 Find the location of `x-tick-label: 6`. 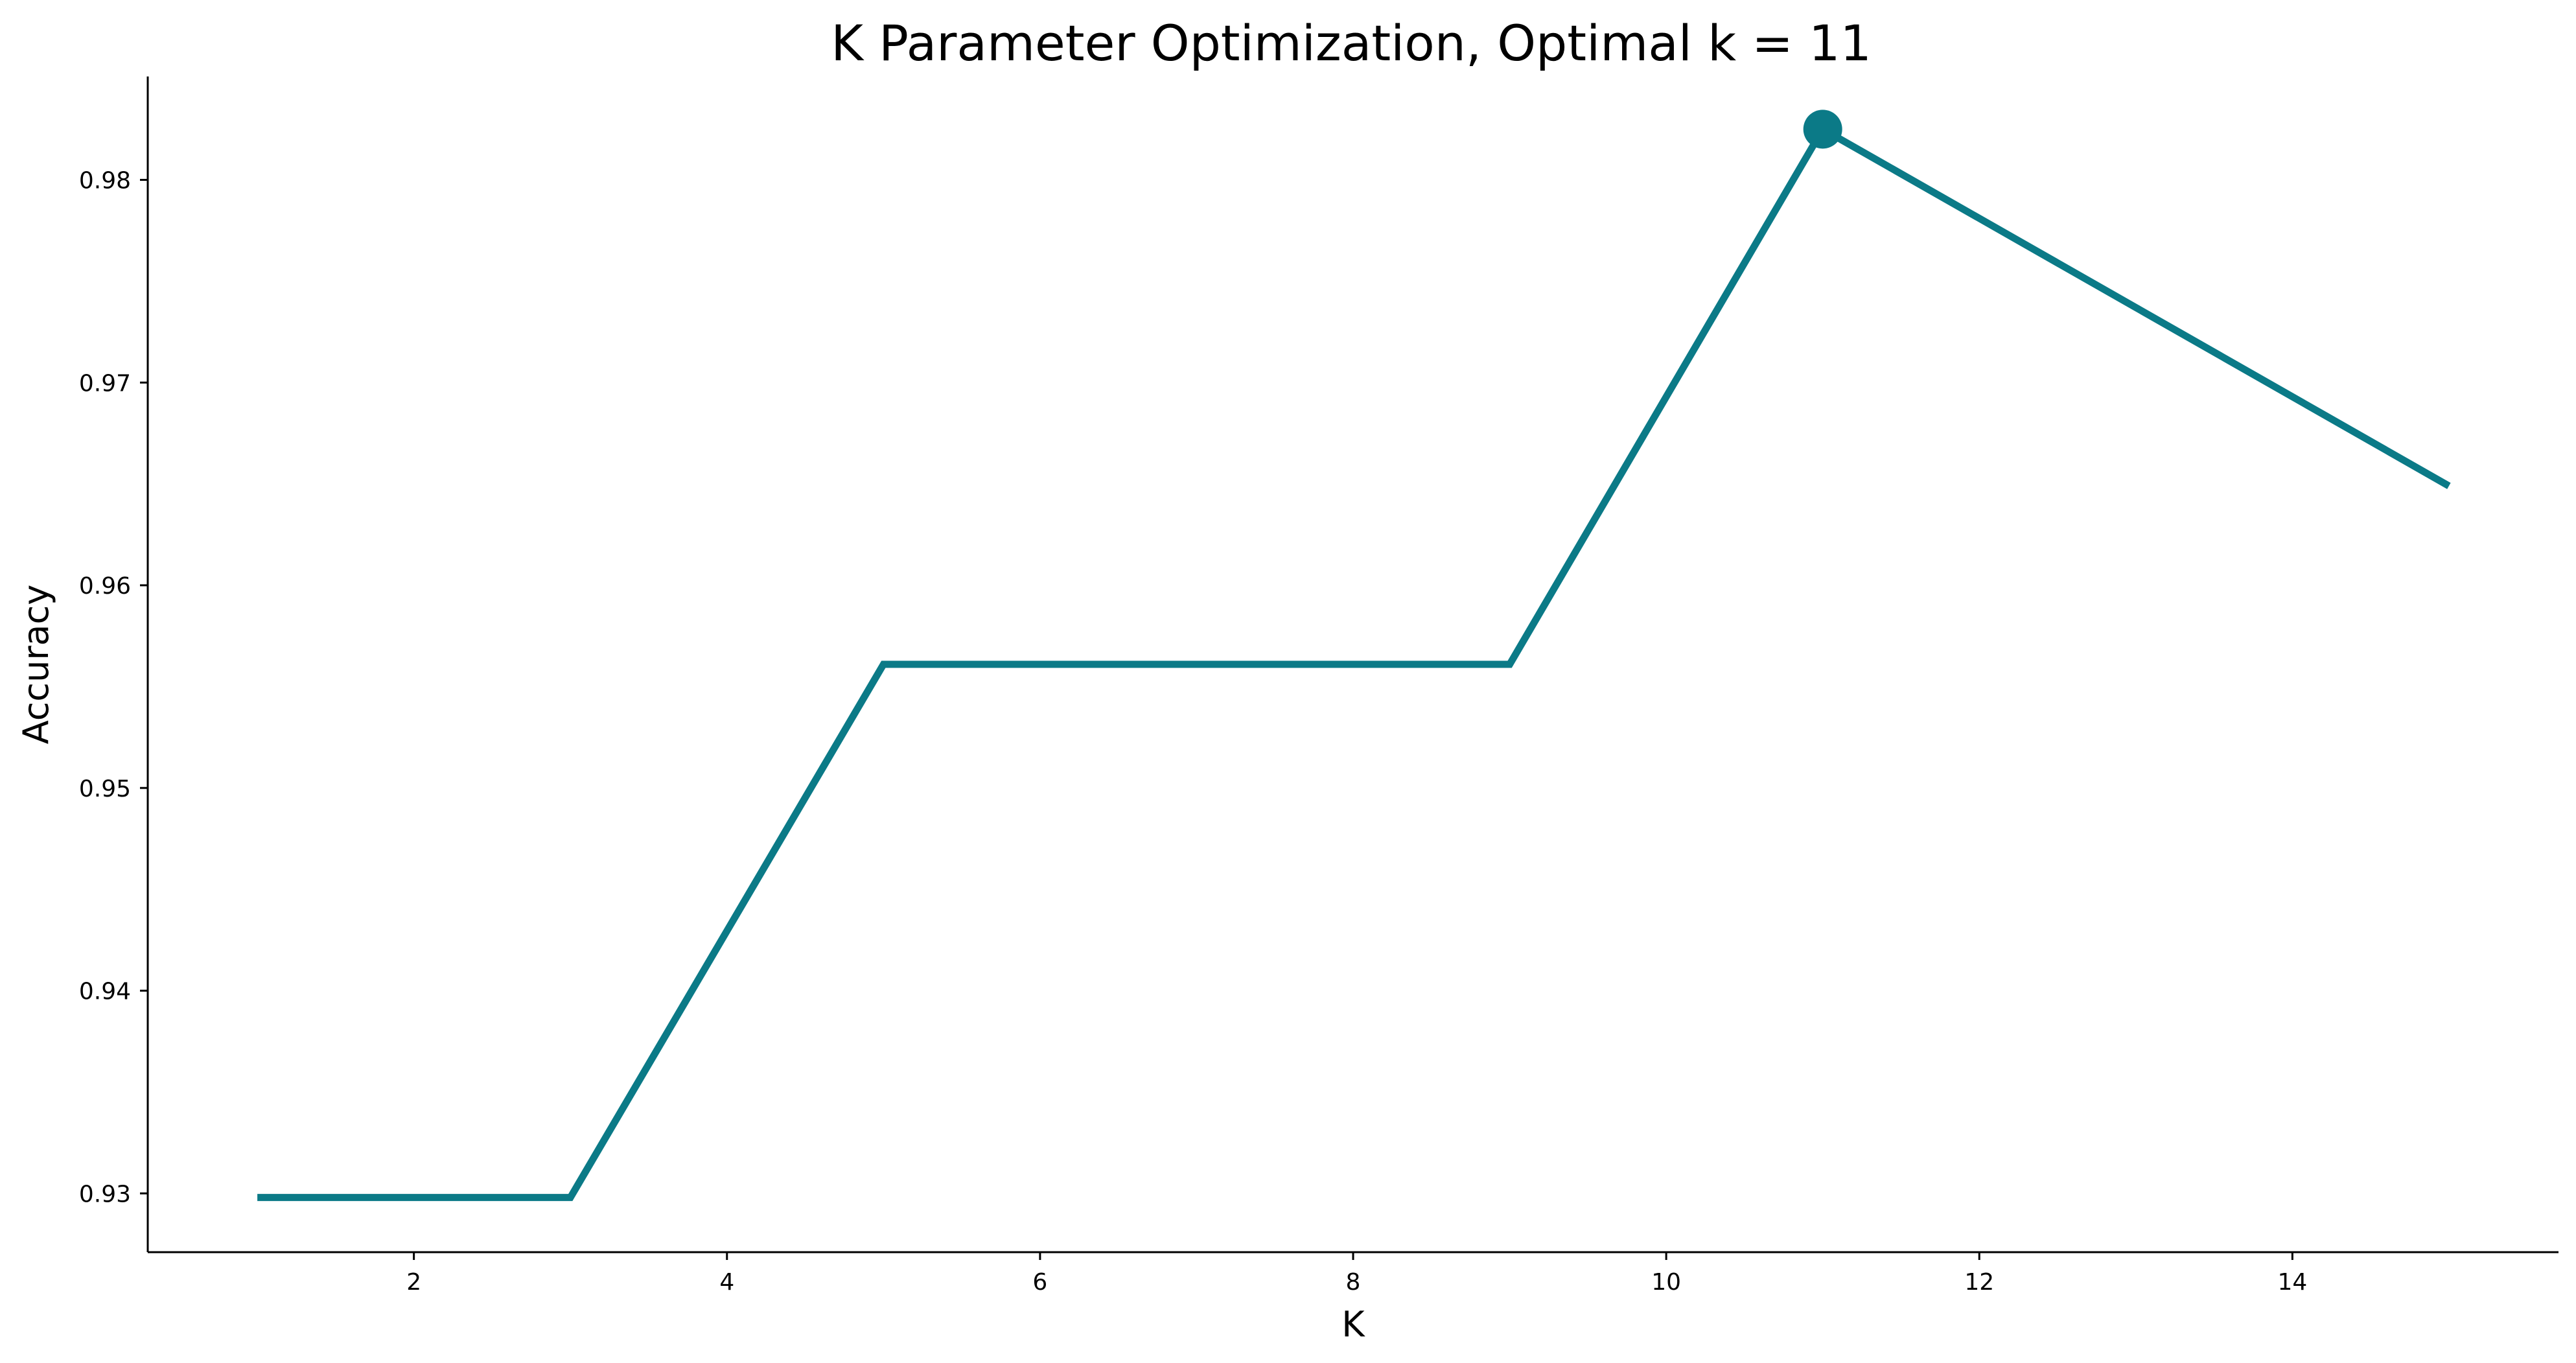

x-tick-label: 6 is located at coordinates (1040, 1283).